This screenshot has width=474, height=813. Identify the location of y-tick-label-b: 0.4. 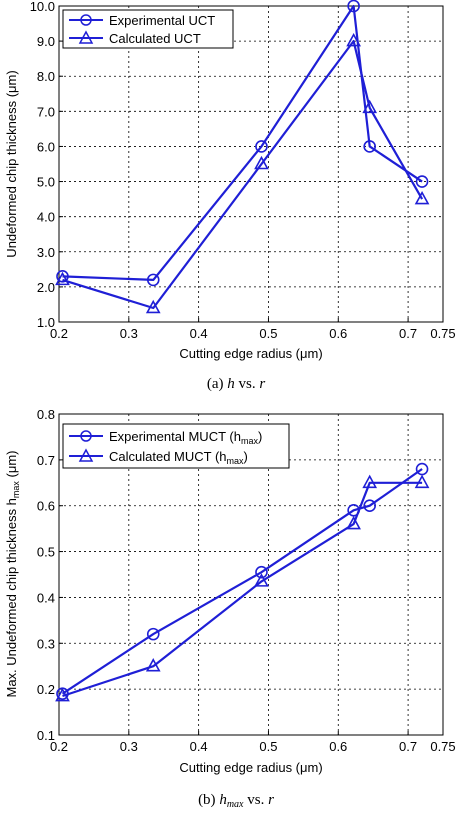
(46, 597).